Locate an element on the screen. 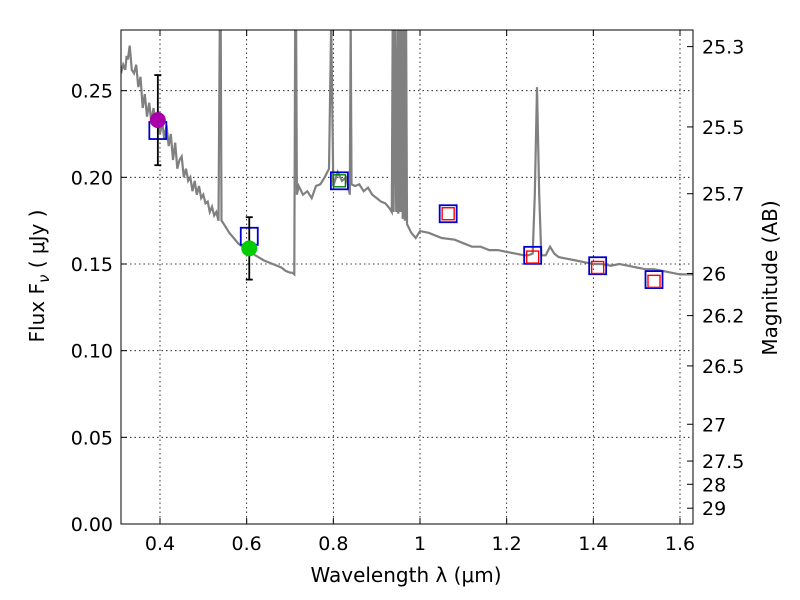 This screenshot has width=800, height=600. mag-tick-label: 28 is located at coordinates (714, 485).